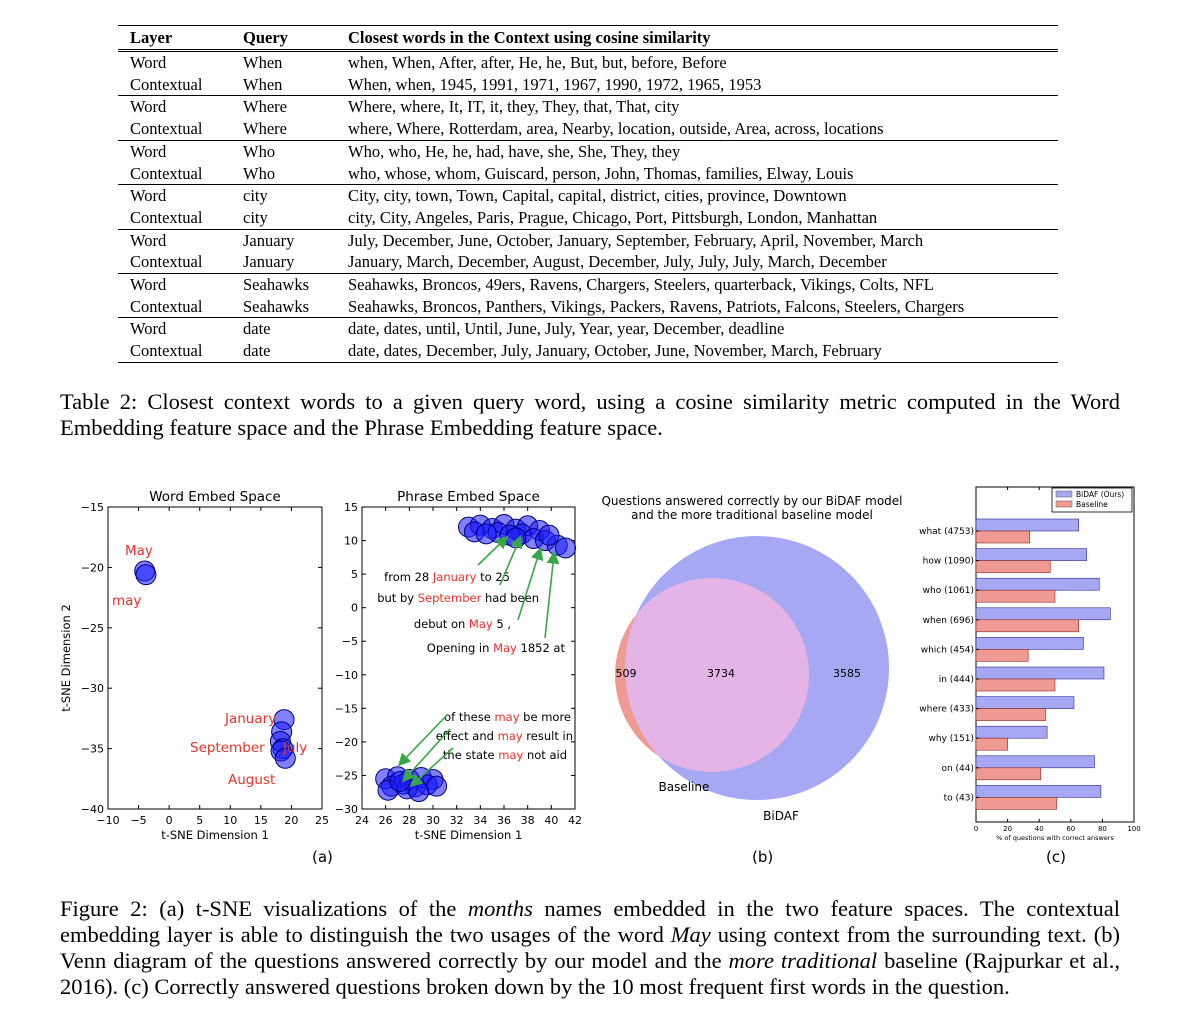 The height and width of the screenshot is (1018, 1180). What do you see at coordinates (92, 809) in the screenshot?
I see `y-tick-label: −40` at bounding box center [92, 809].